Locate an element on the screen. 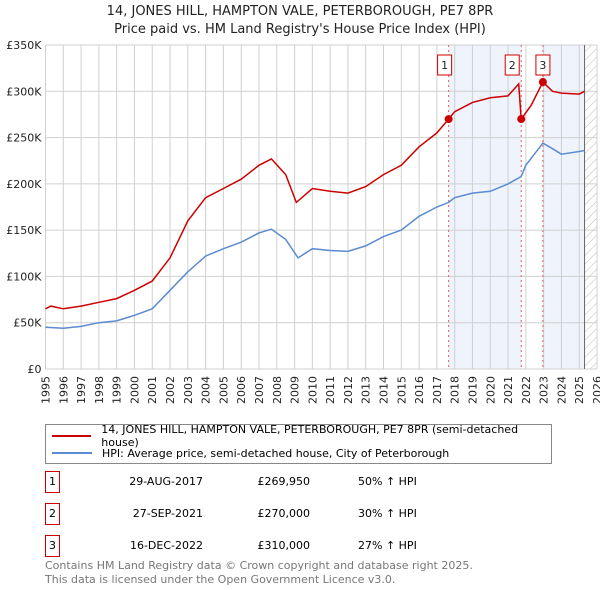  x-tick-label: 2010 is located at coordinates (312, 390).